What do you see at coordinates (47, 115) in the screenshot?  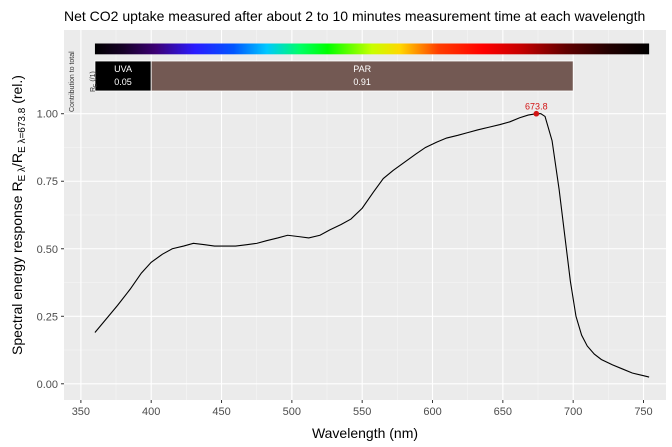 I see `y-tick-label: 1.00` at bounding box center [47, 115].